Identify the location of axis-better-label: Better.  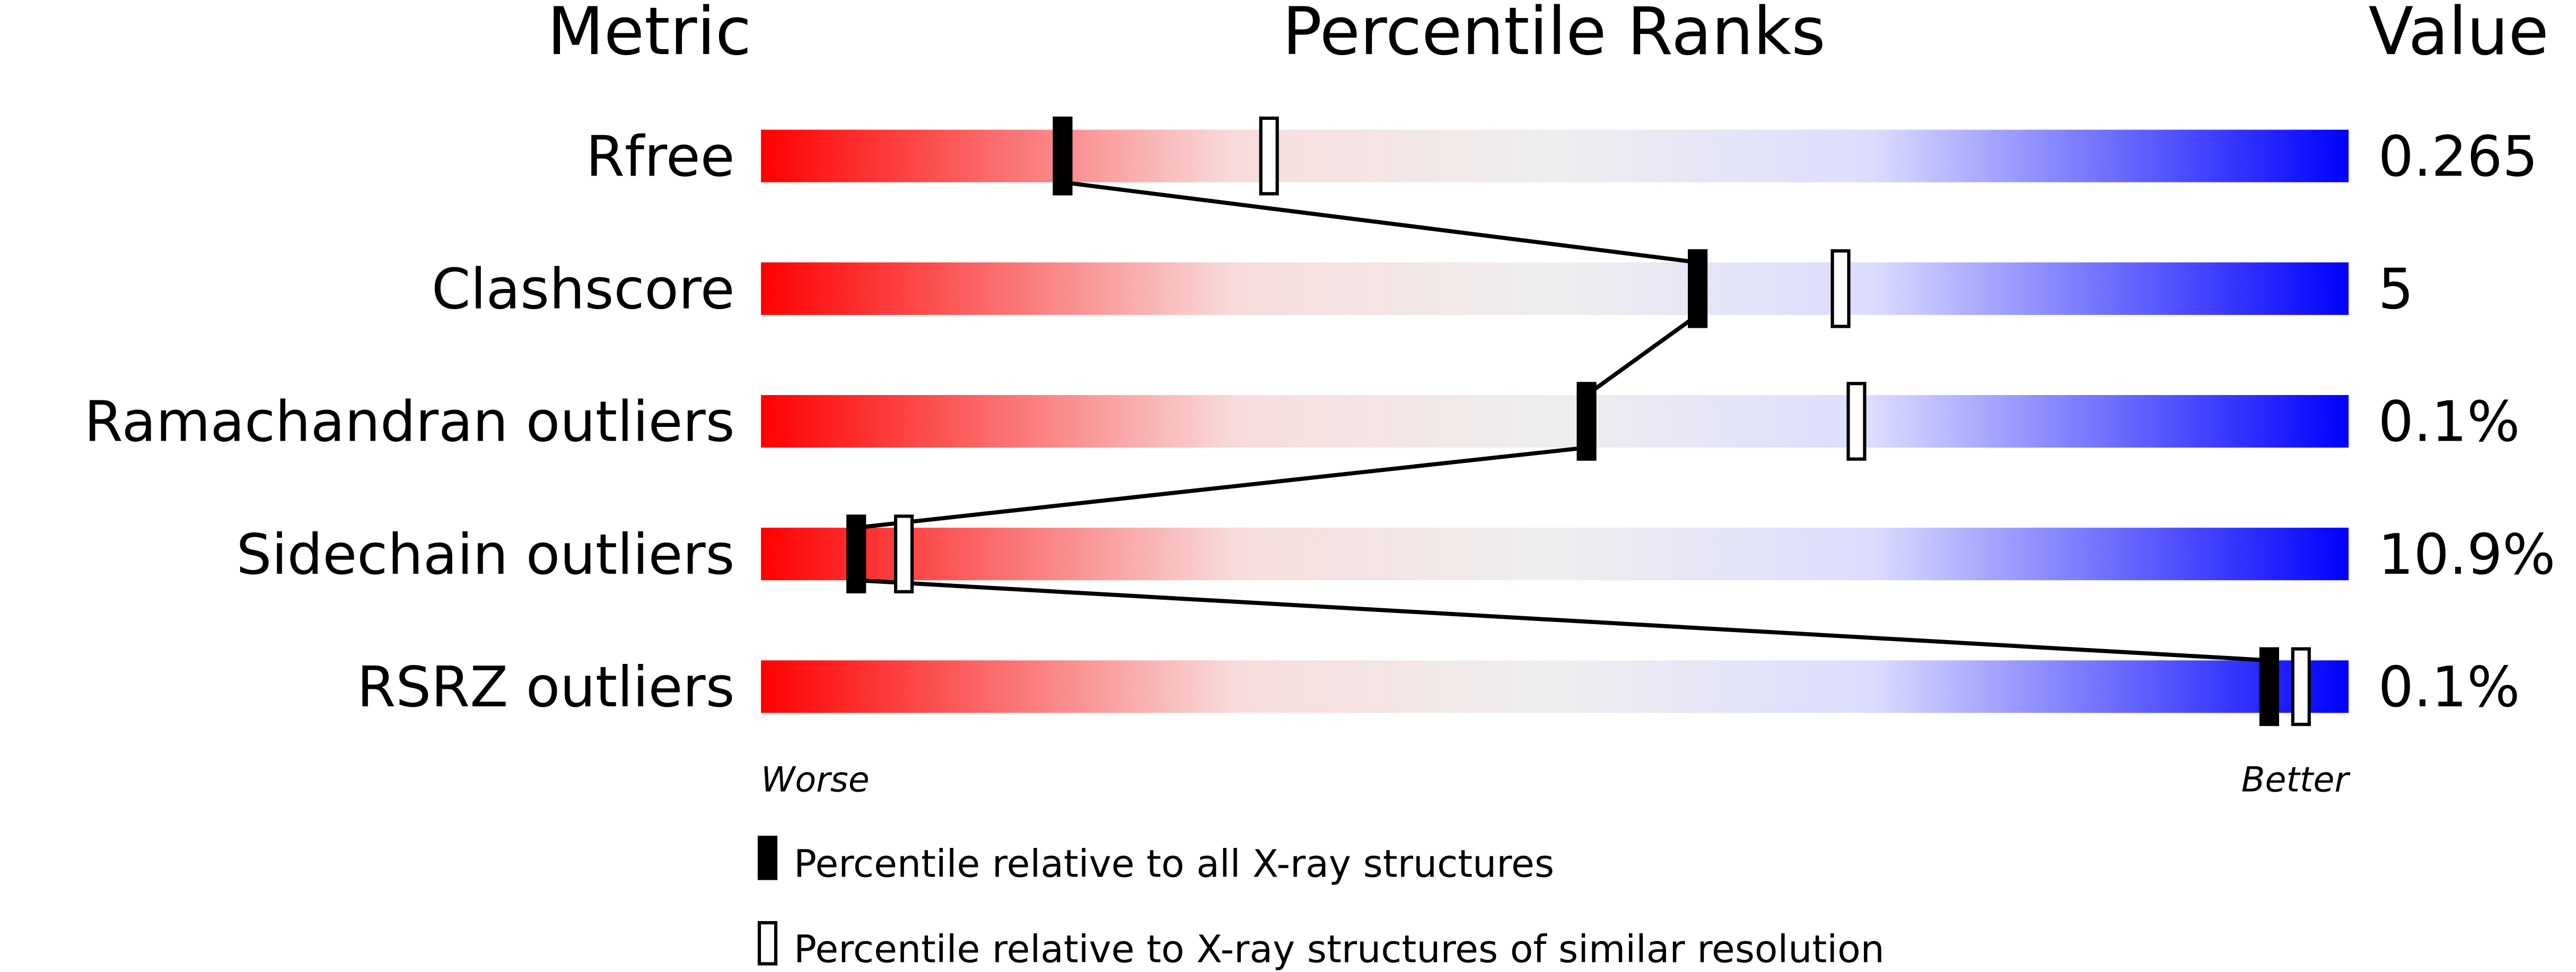
(2296, 780).